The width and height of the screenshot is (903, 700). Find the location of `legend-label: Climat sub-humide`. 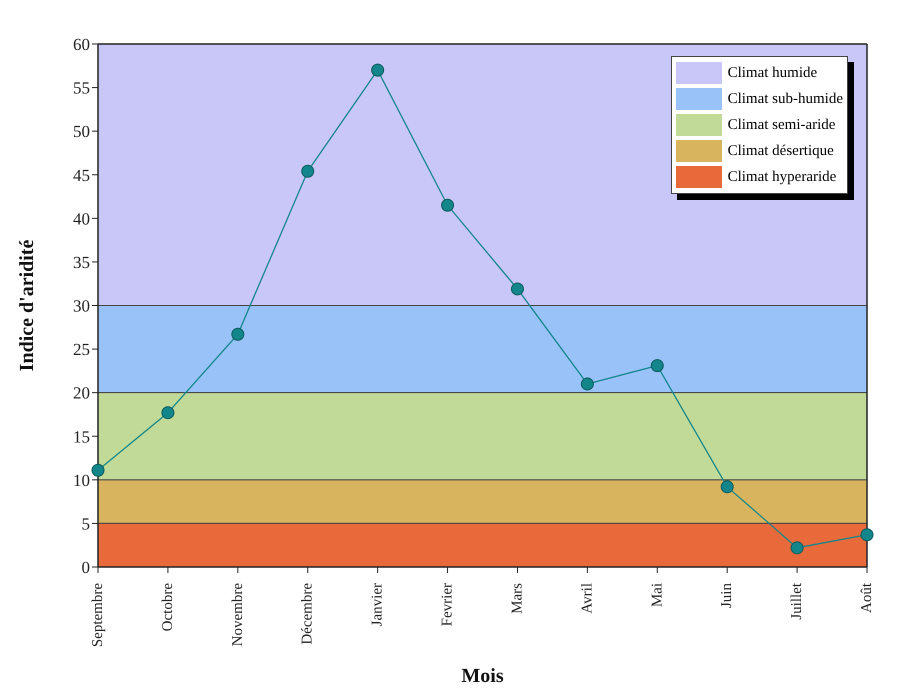

legend-label: Climat sub-humide is located at coordinates (785, 99).